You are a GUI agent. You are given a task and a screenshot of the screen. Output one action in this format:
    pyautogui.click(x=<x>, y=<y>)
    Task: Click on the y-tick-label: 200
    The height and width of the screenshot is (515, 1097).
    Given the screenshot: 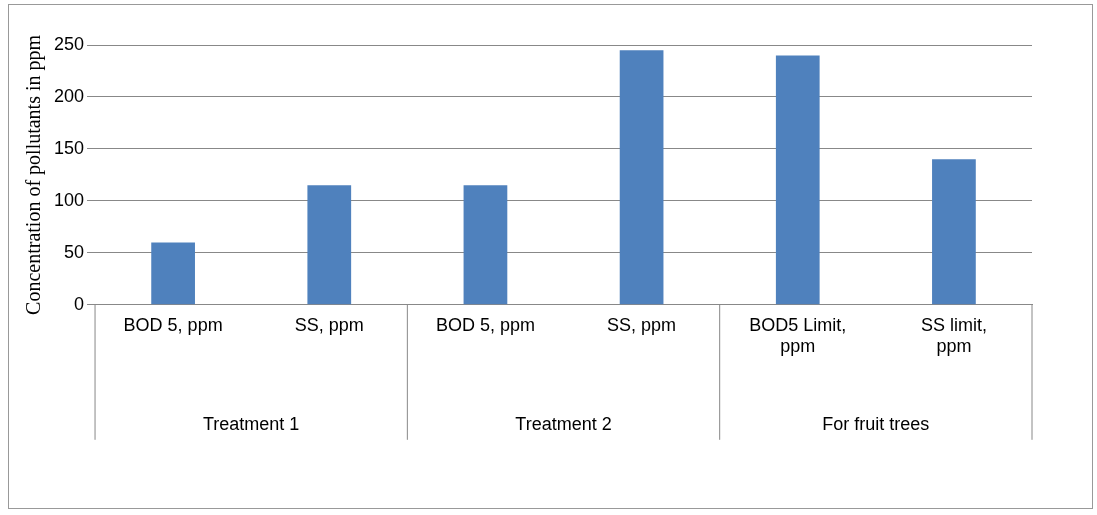 What is the action you would take?
    pyautogui.click(x=69, y=95)
    